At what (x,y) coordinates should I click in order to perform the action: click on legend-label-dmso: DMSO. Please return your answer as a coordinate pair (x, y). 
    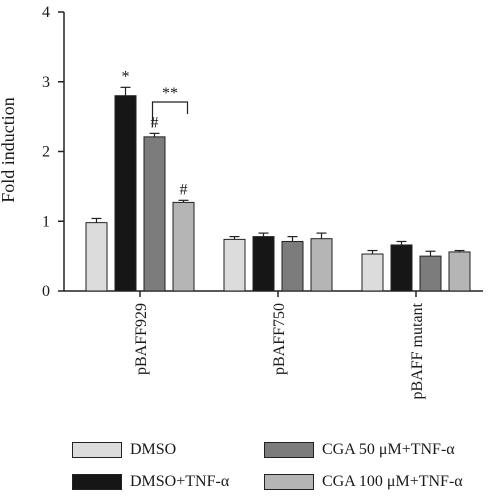
    Looking at the image, I should click on (153, 449).